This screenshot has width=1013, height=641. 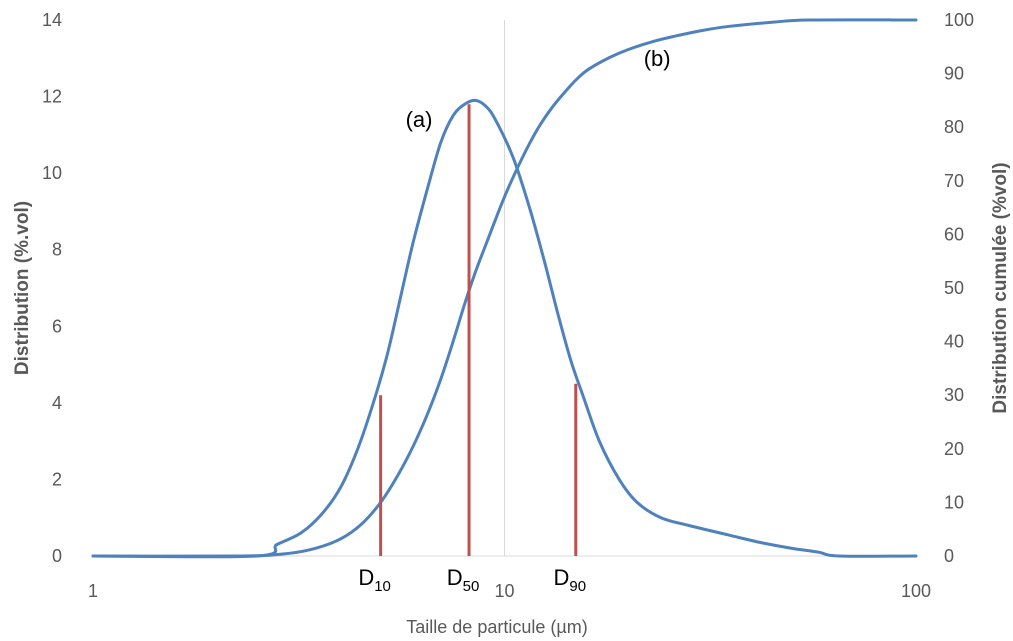 I want to click on y2-tick-label: 20, so click(x=954, y=449).